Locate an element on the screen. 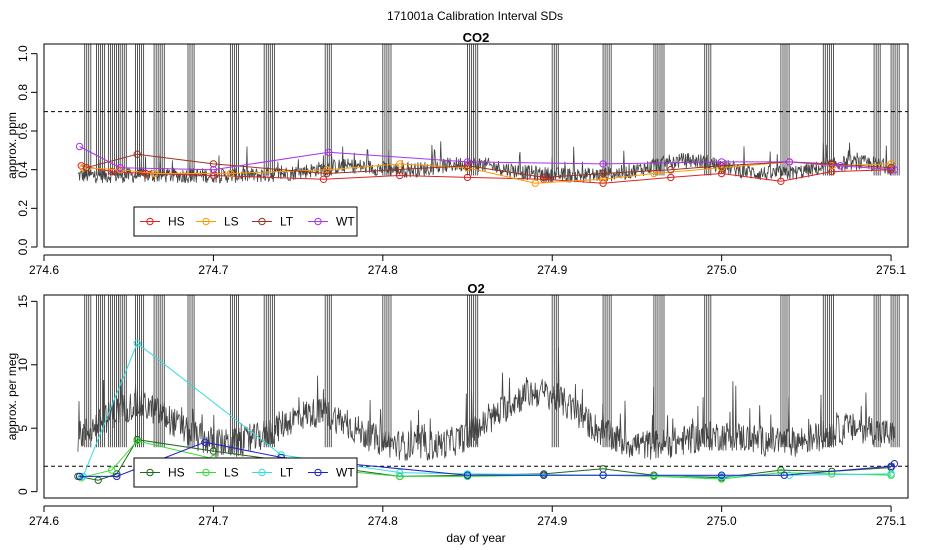 This screenshot has width=950, height=550. y-tick-label: 0.6 is located at coordinates (23, 130).